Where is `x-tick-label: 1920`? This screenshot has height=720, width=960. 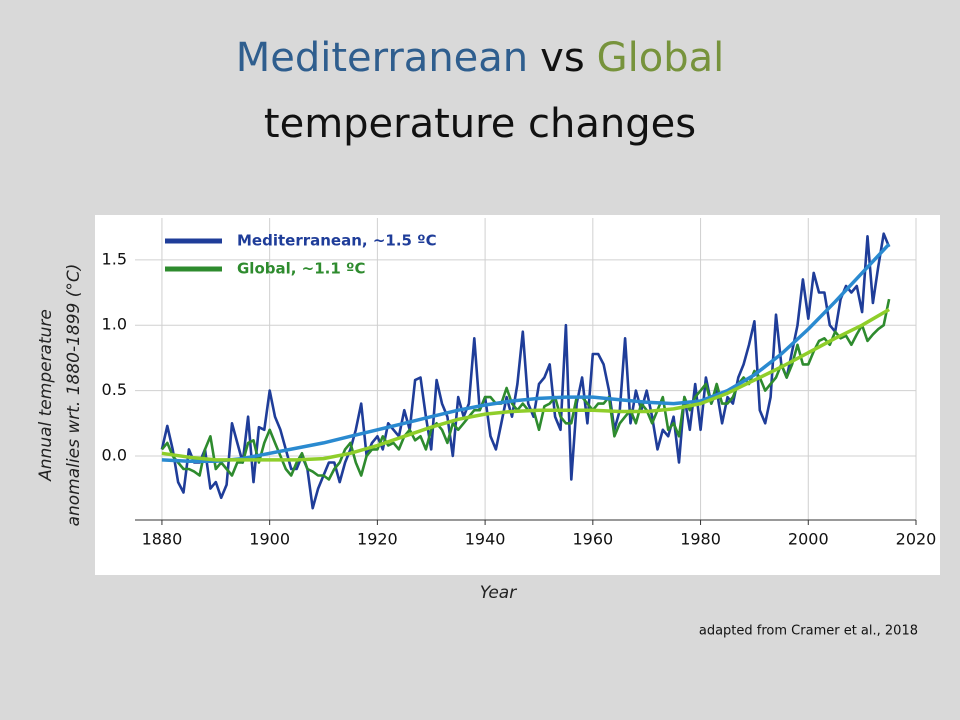 x-tick-label: 1920 is located at coordinates (377, 539).